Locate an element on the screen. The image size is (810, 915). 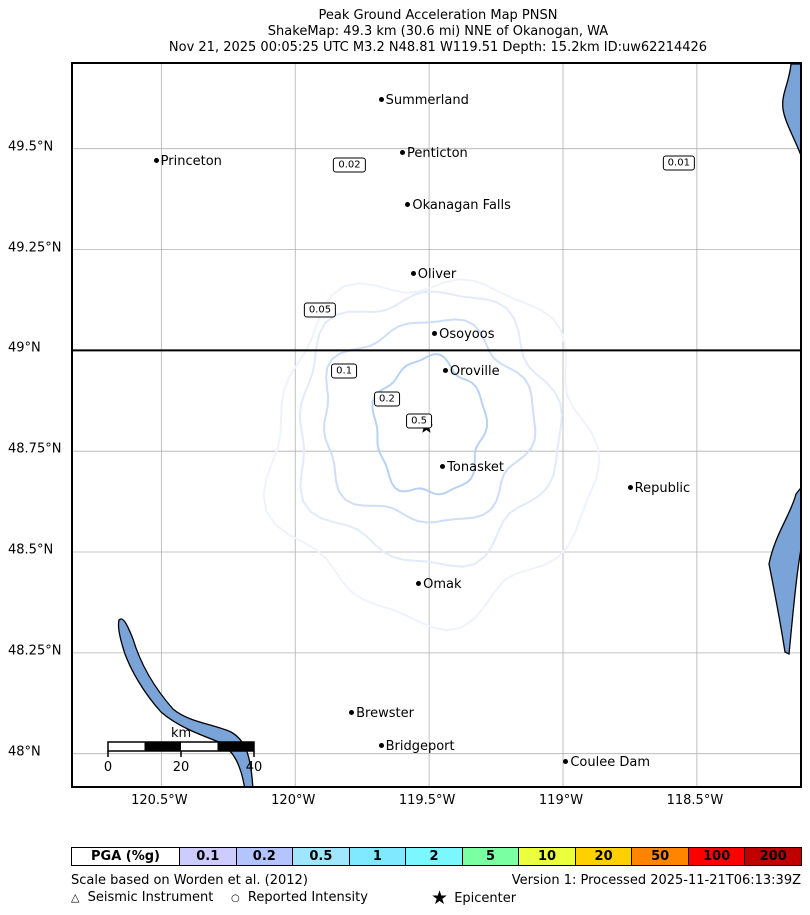
legend-reported: ○ Reported Intensity is located at coordinates (299, 897).